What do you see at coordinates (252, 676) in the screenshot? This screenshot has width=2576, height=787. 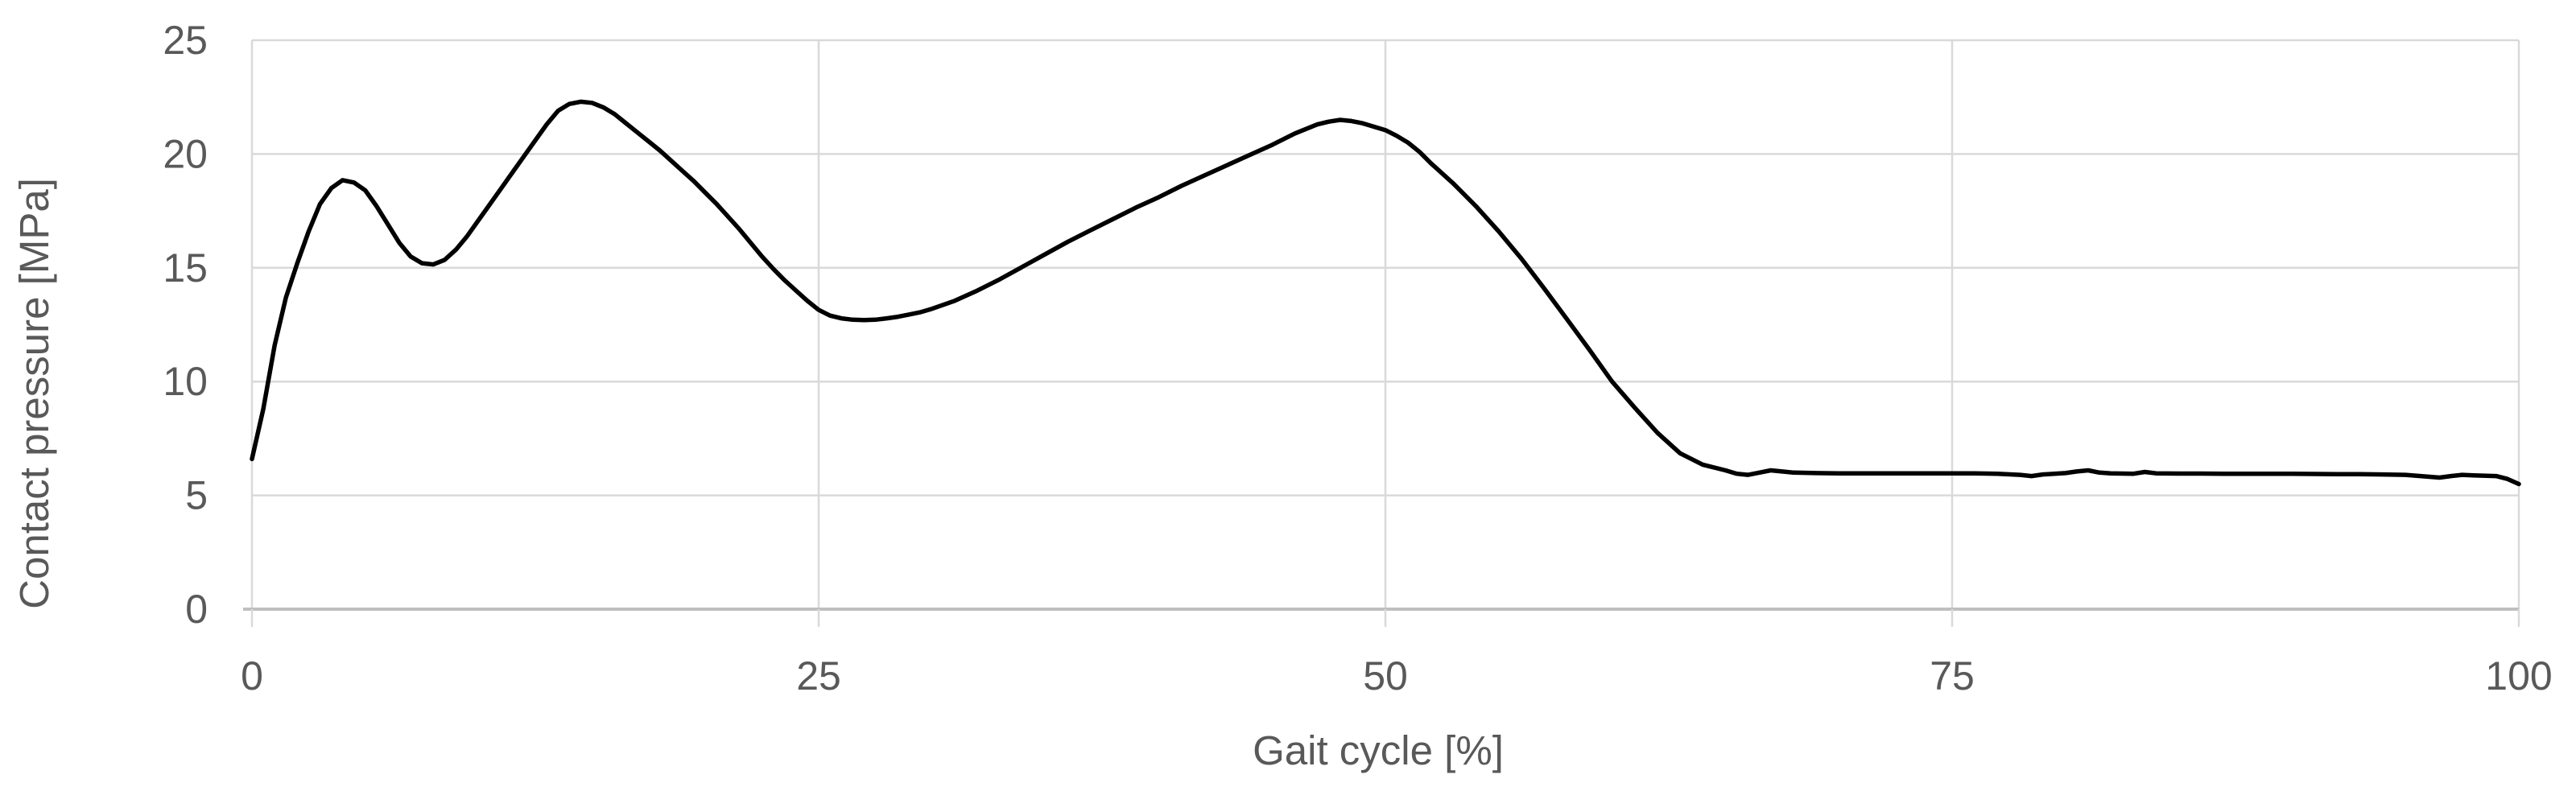 I see `x-tick-label: 0` at bounding box center [252, 676].